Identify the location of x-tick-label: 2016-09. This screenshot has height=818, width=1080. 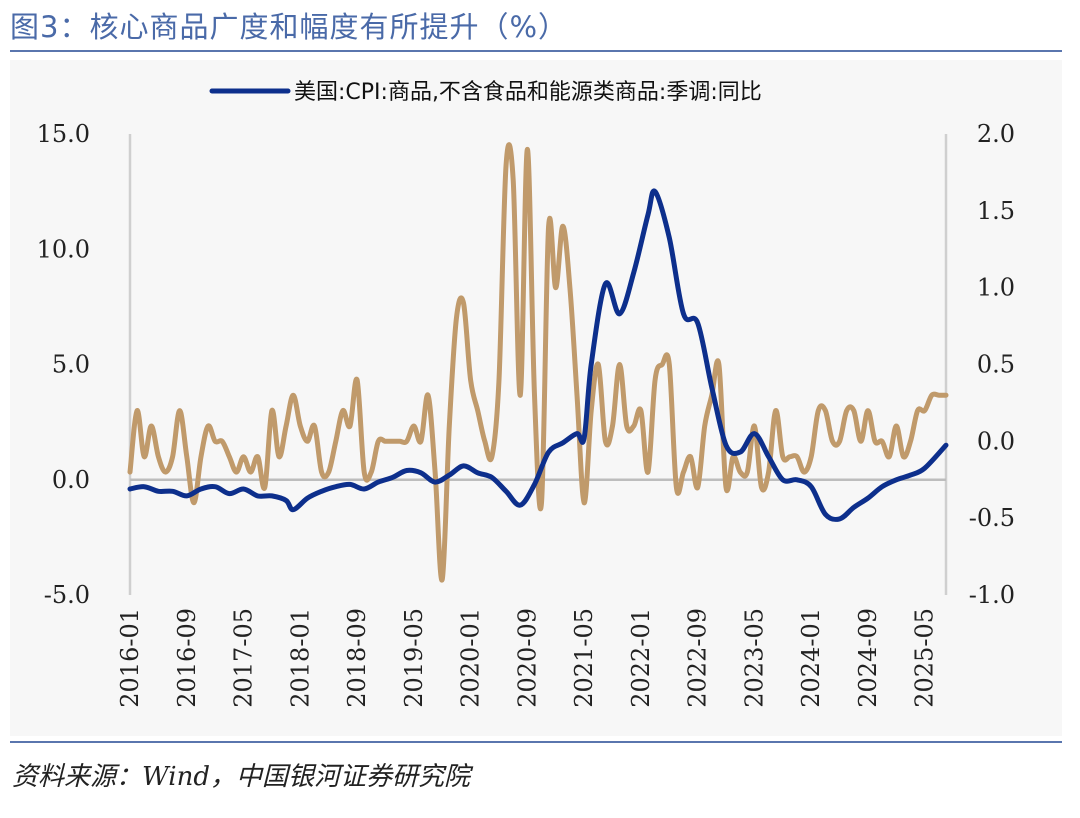
(187, 658).